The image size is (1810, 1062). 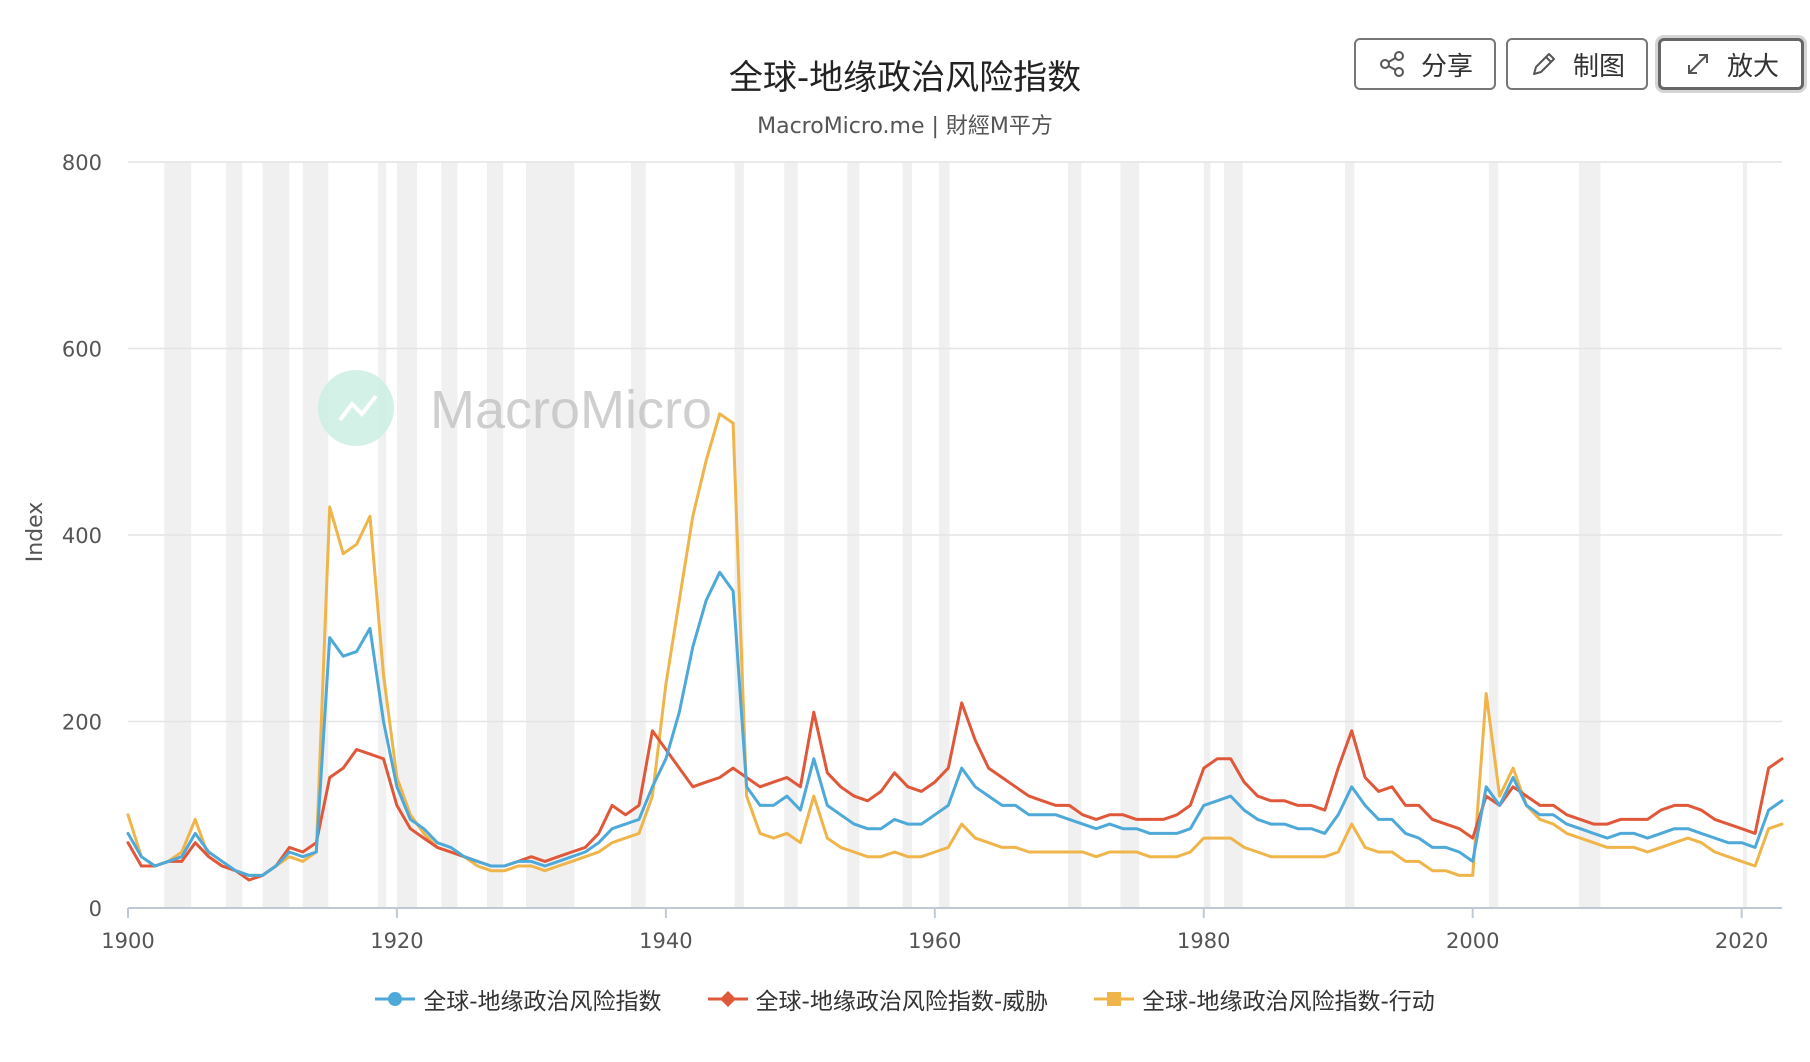 I want to click on legend-label-threats: 全球-地缘政治风险指数-威胁, so click(x=902, y=1002).